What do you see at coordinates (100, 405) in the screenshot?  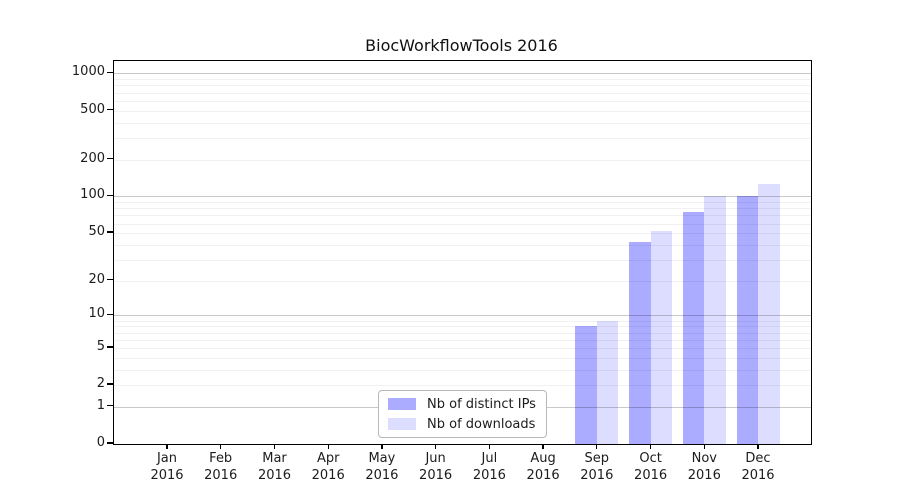 I see `y-tick-label: 1` at bounding box center [100, 405].